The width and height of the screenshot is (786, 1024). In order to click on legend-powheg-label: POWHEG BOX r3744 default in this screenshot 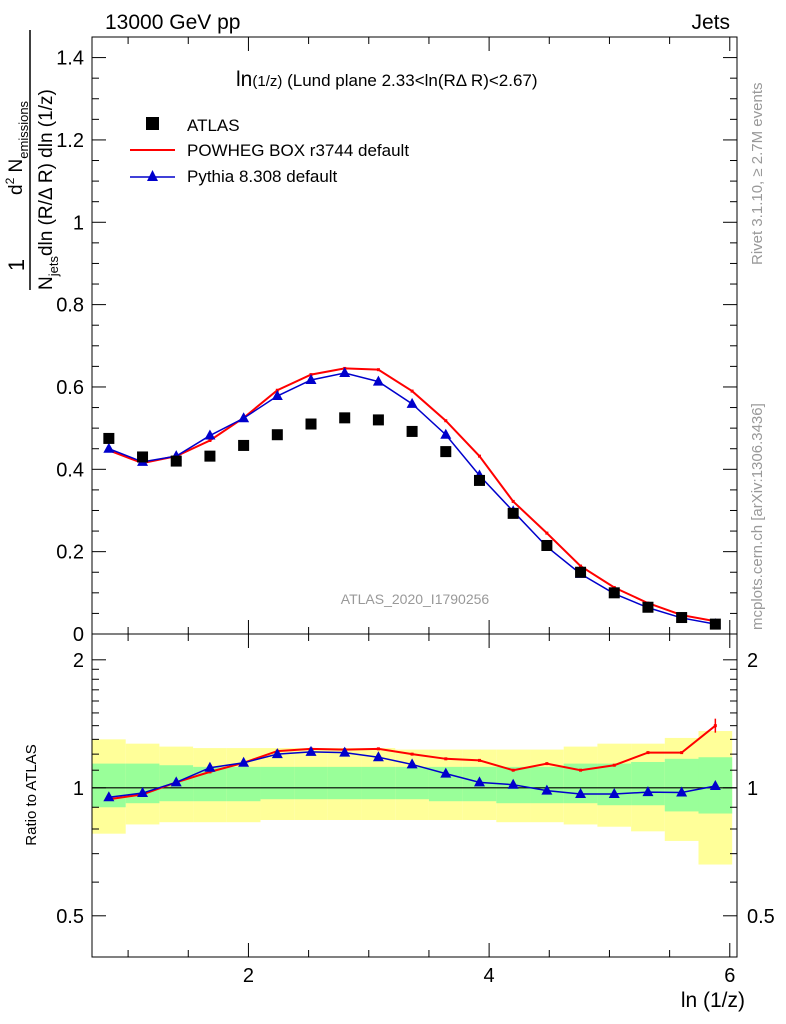, I will do `click(298, 150)`.